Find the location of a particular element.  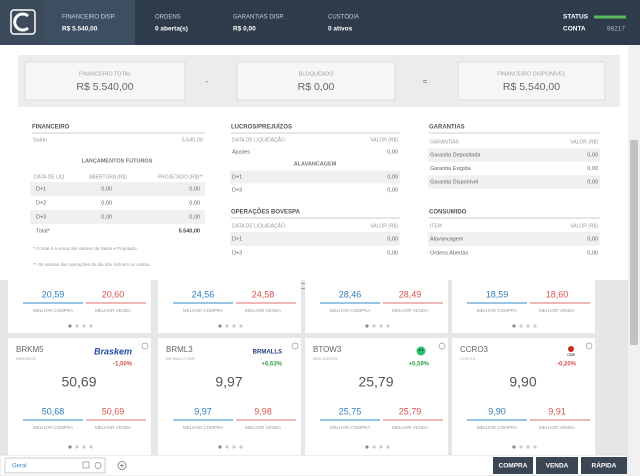

best-buy: 24,56 is located at coordinates (203, 294).